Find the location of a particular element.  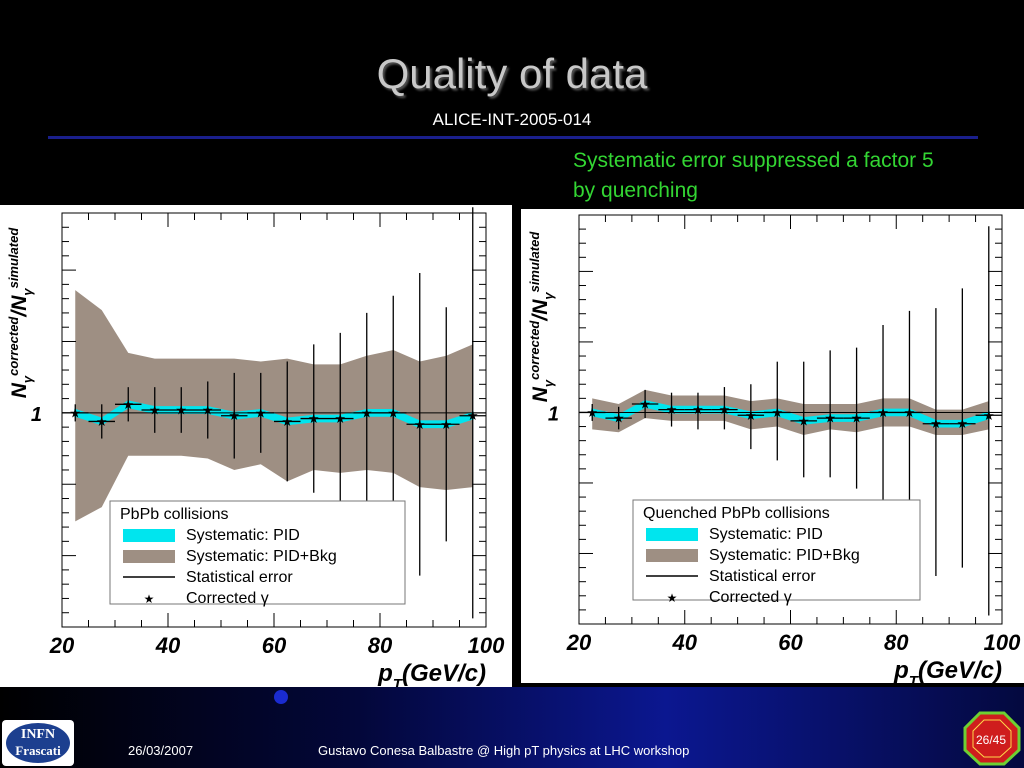

infn-logo: INFN Frascati is located at coordinates (38, 743).